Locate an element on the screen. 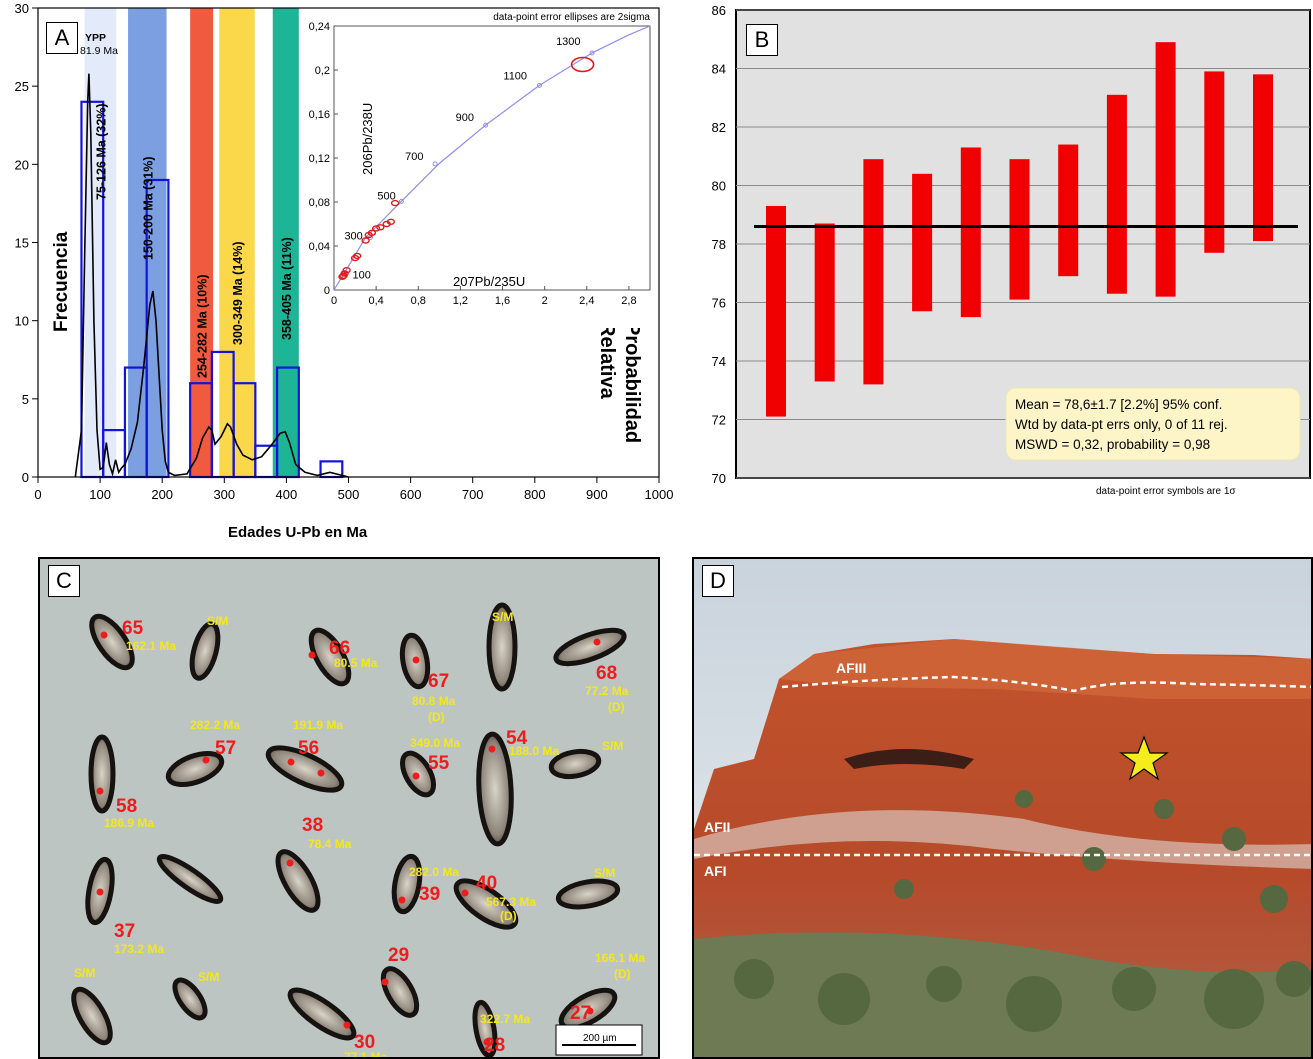 The height and width of the screenshot is (1059, 1313). right-label-2: Relativa is located at coordinates (607, 361).